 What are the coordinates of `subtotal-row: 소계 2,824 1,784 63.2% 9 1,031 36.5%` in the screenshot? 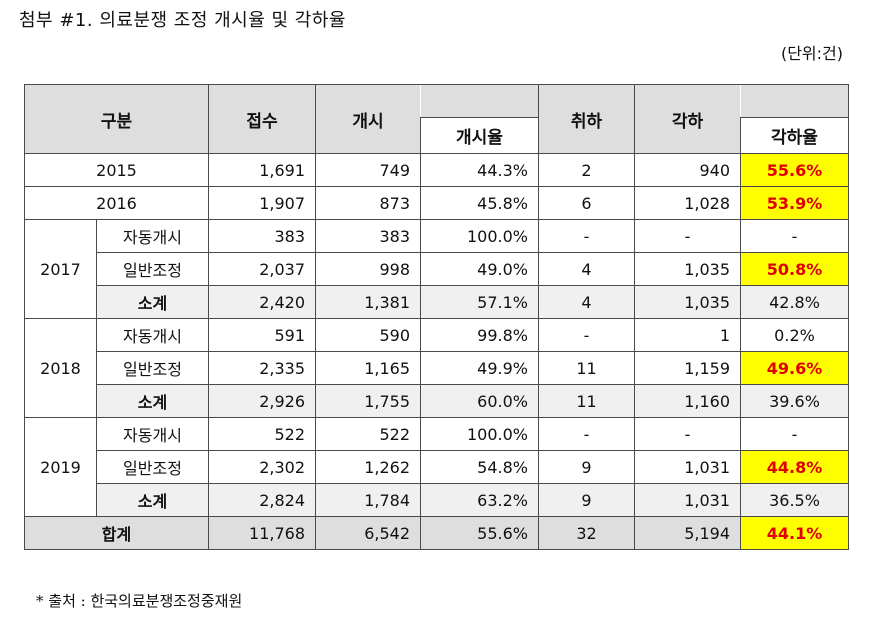 It's located at (437, 500).